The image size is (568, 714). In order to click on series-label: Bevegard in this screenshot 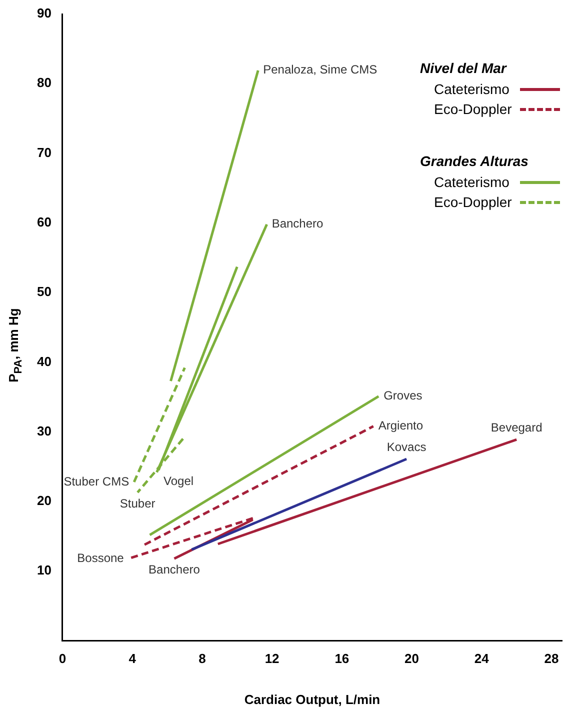, I will do `click(516, 427)`.